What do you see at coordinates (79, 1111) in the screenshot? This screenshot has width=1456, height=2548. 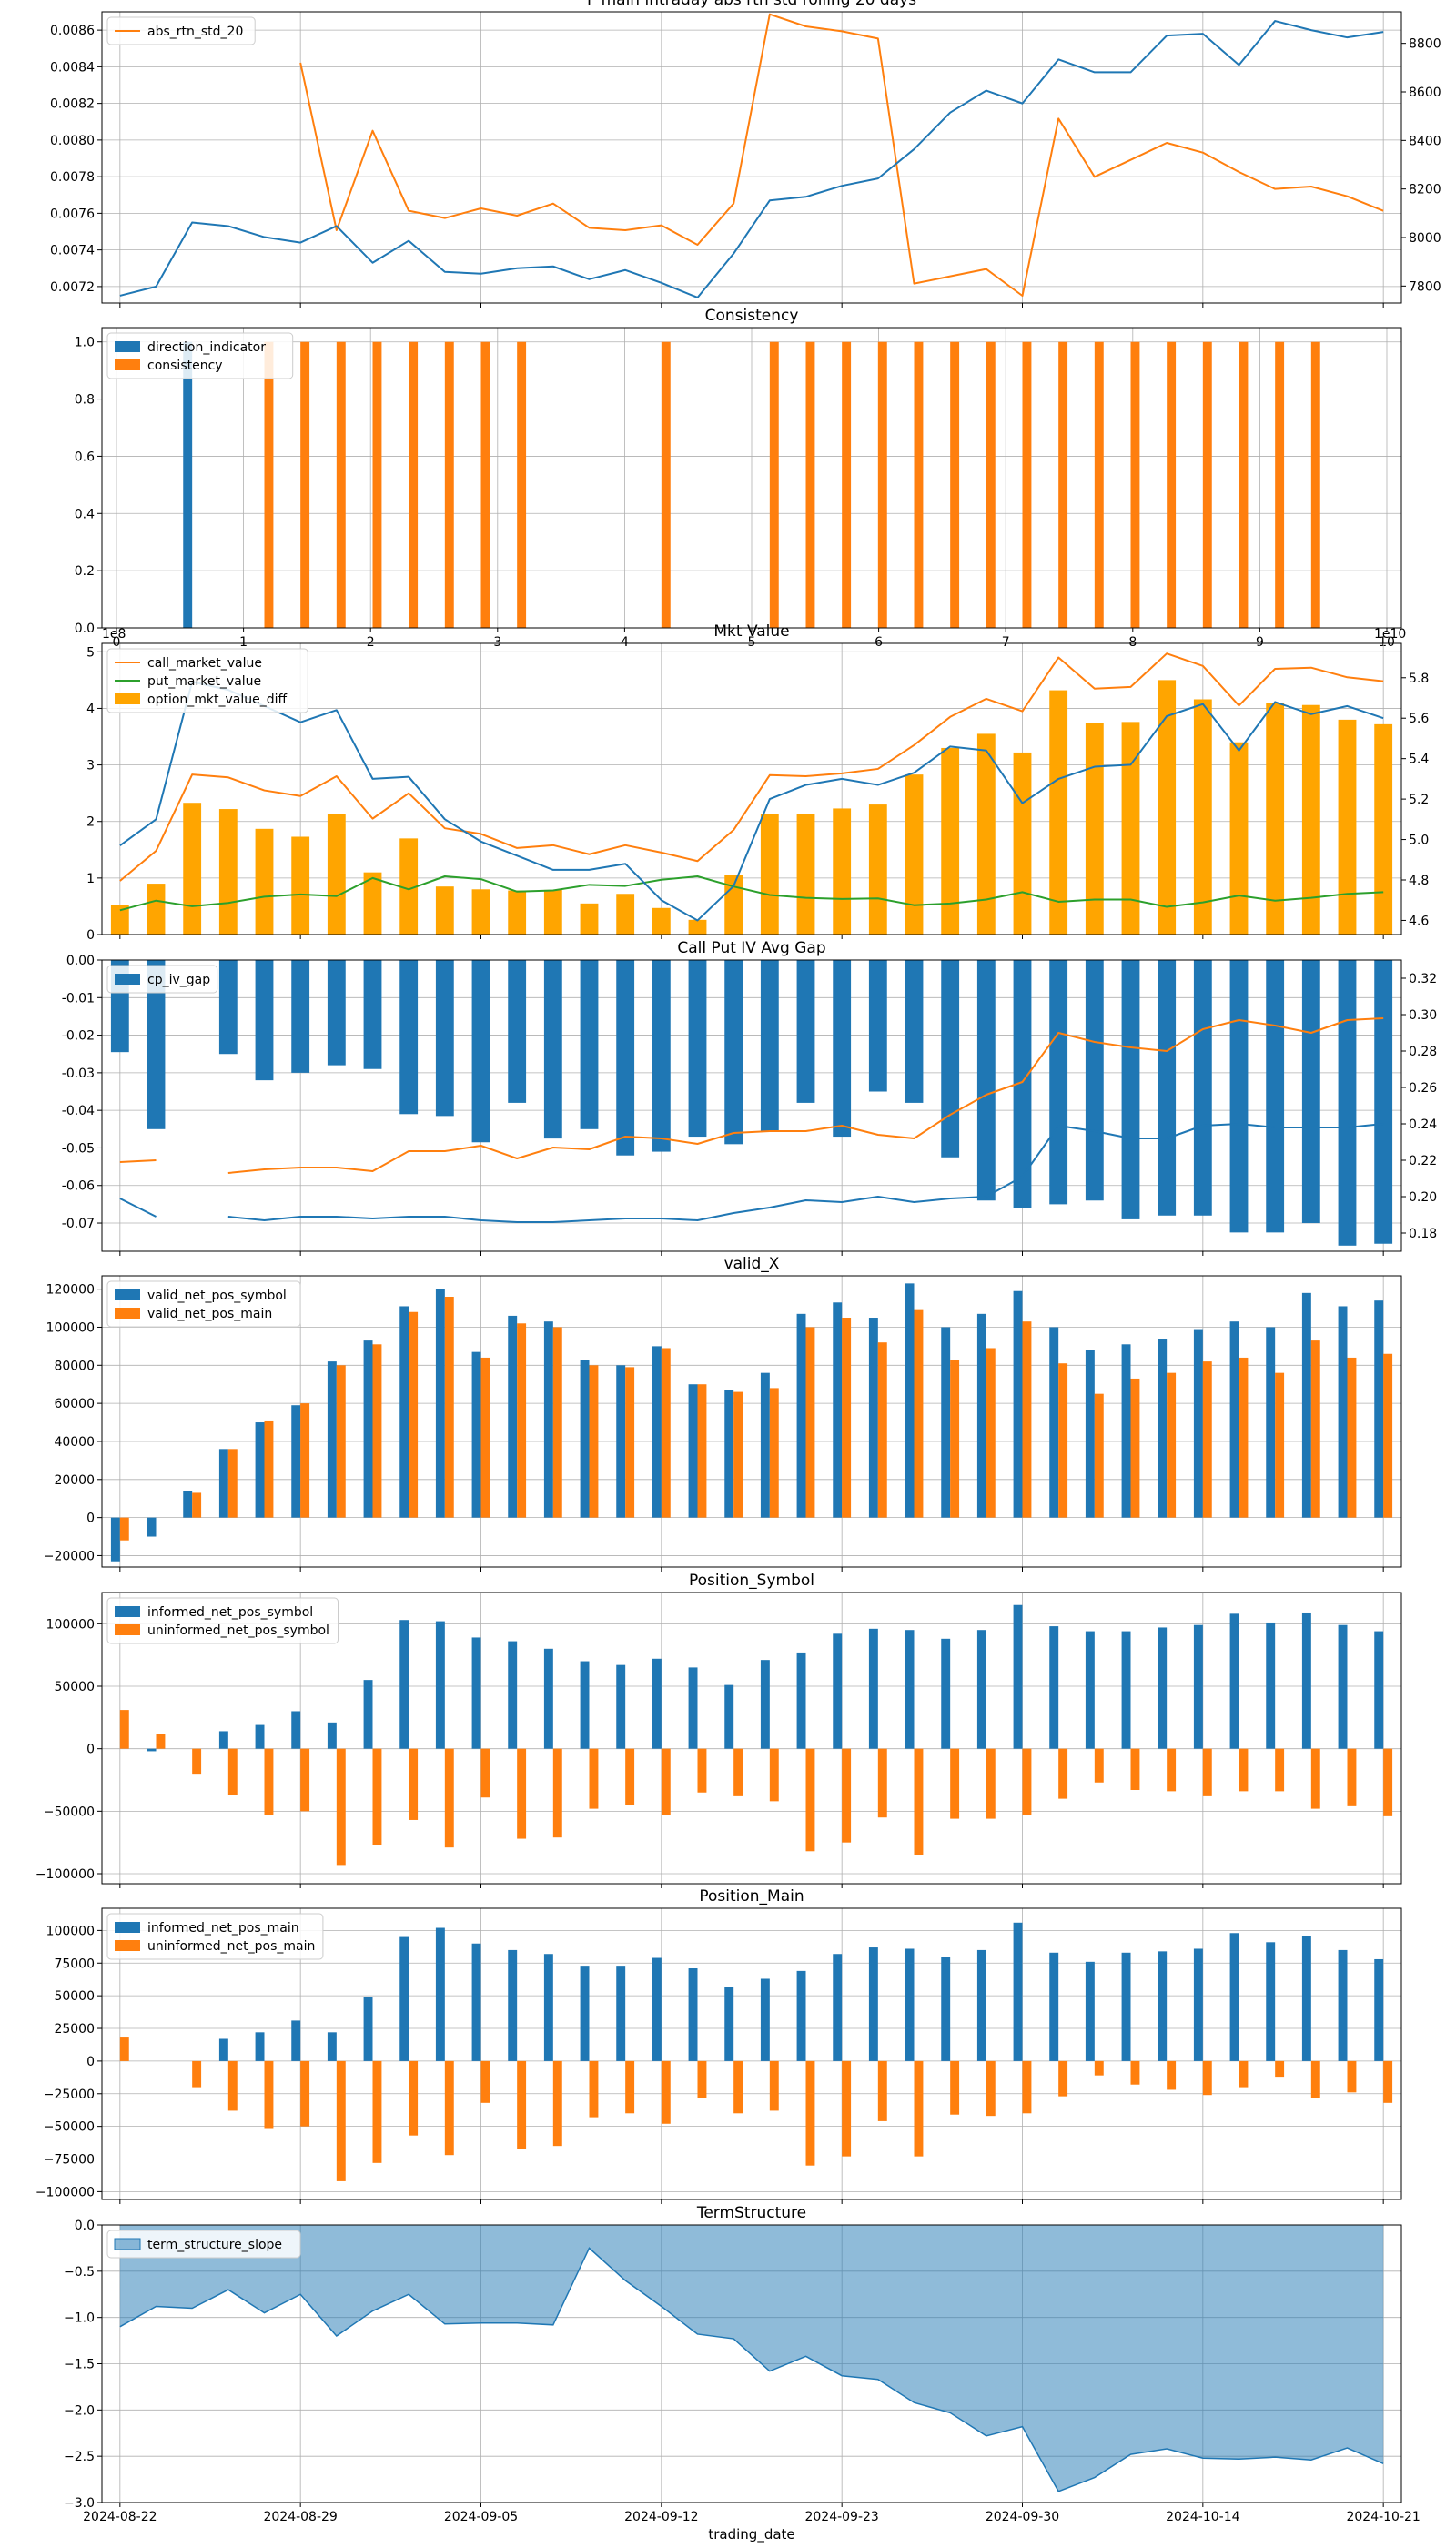 I see `y-tick-label: -0.04` at bounding box center [79, 1111].